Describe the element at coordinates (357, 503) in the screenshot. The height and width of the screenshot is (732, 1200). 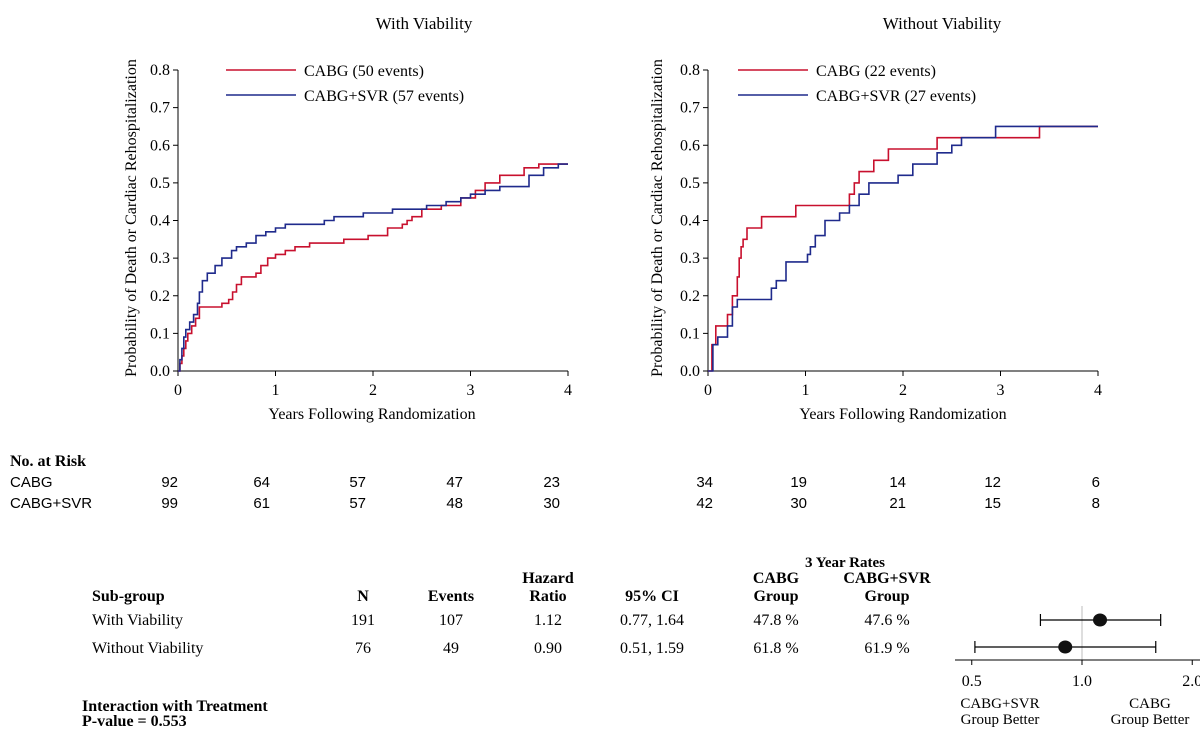
I see `risk-cell: 57` at that location.